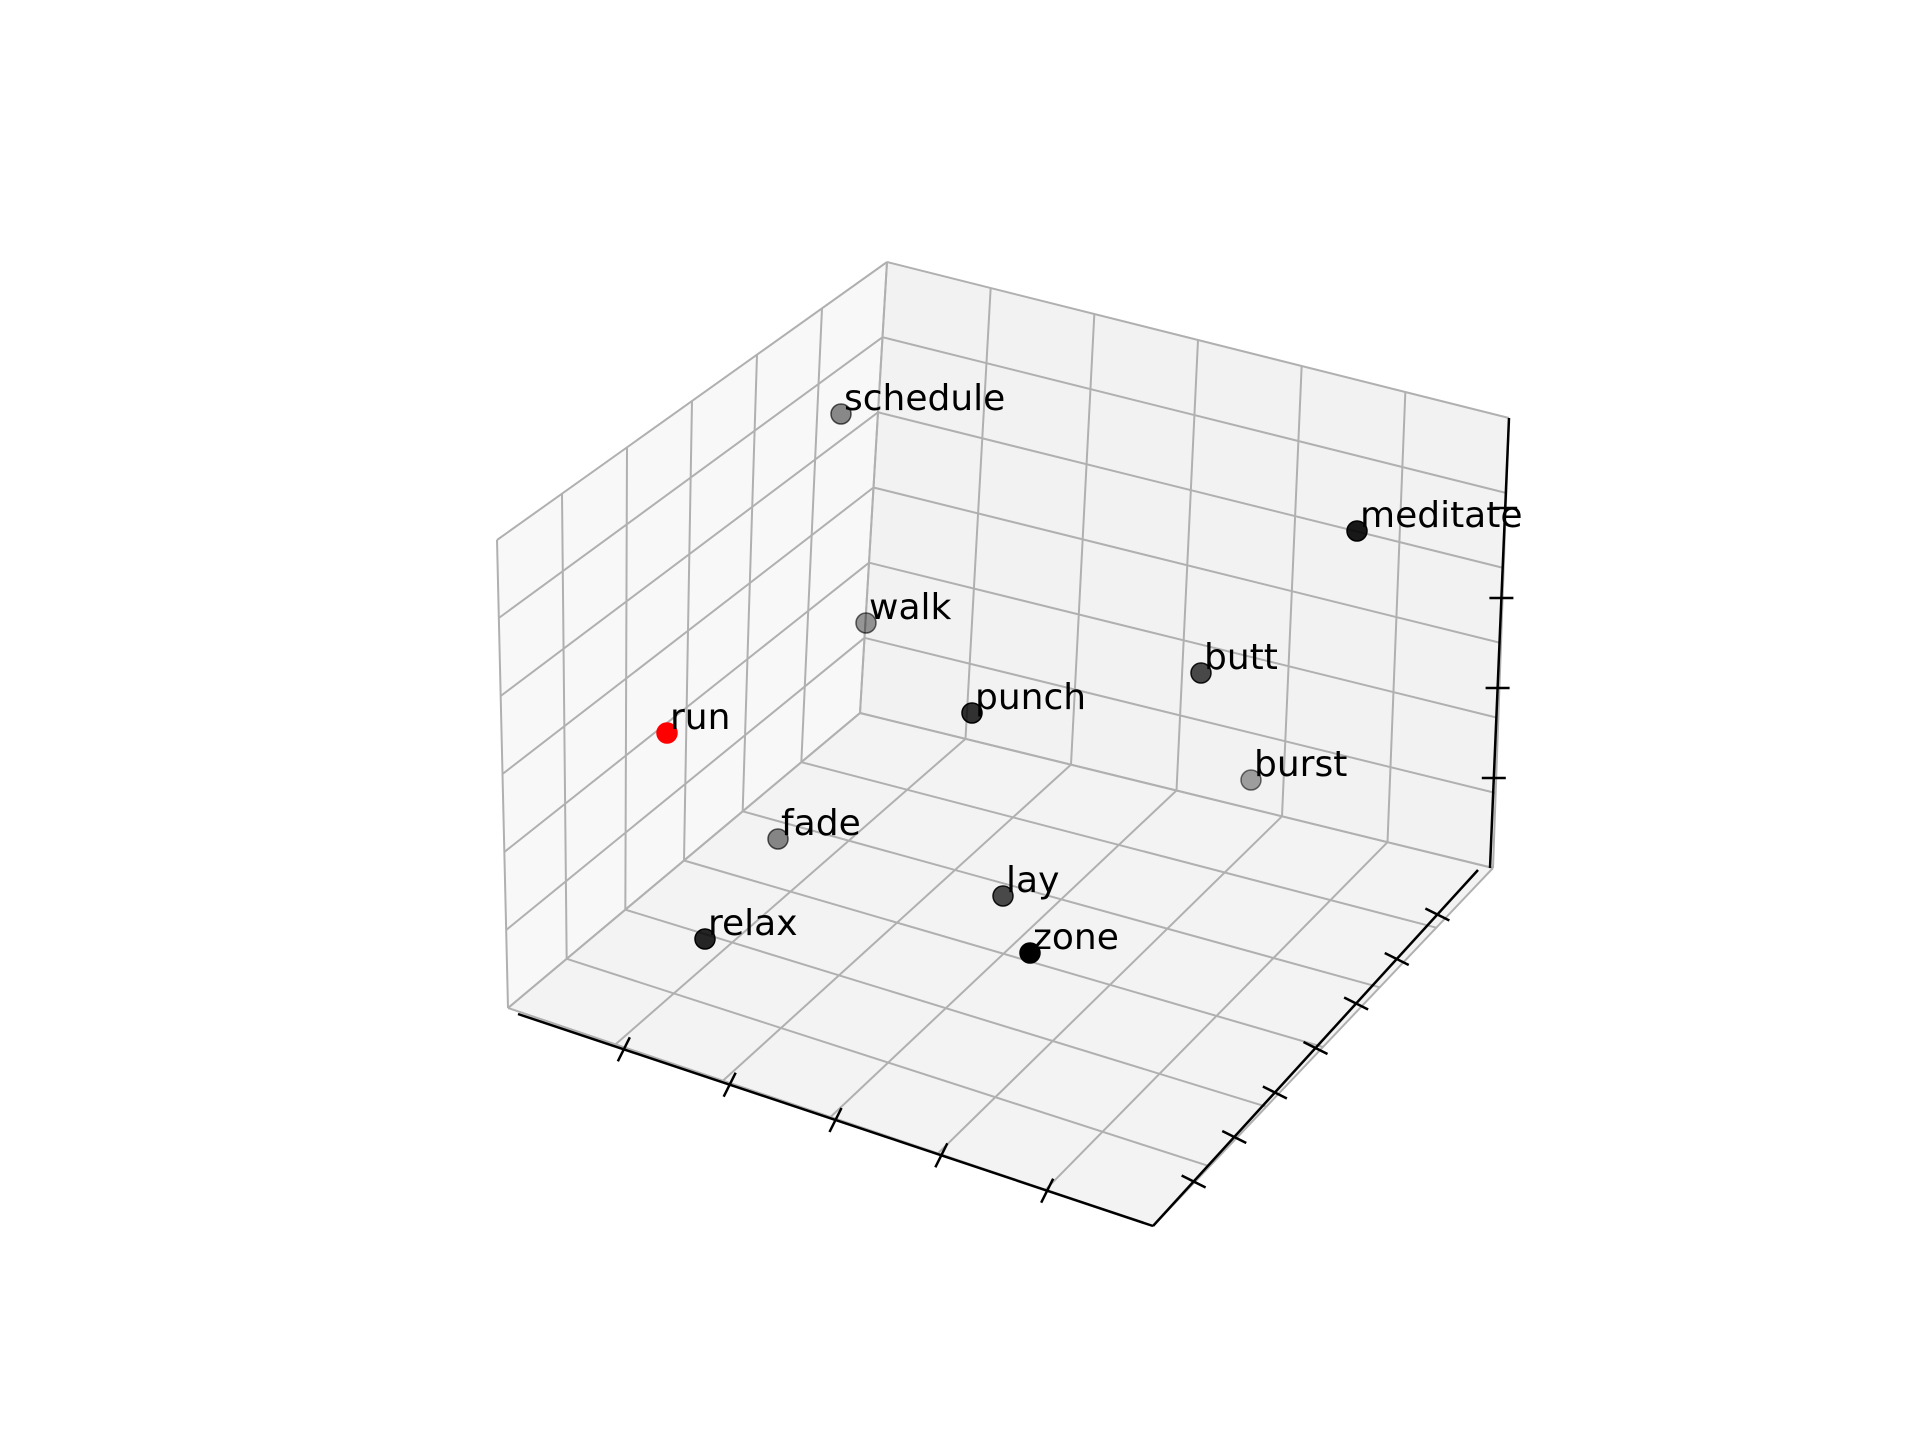  I want to click on point-walk: walk, so click(903, 610).